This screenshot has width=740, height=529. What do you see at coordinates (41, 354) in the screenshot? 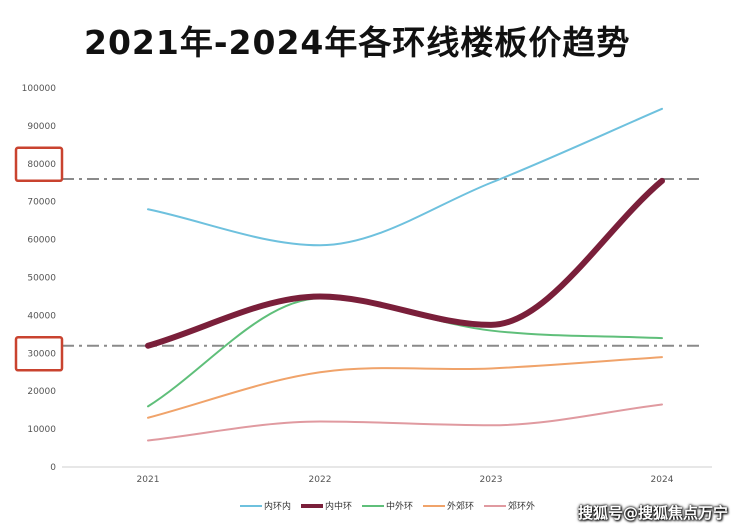
I see `y-tick-label: 30000` at bounding box center [41, 354].